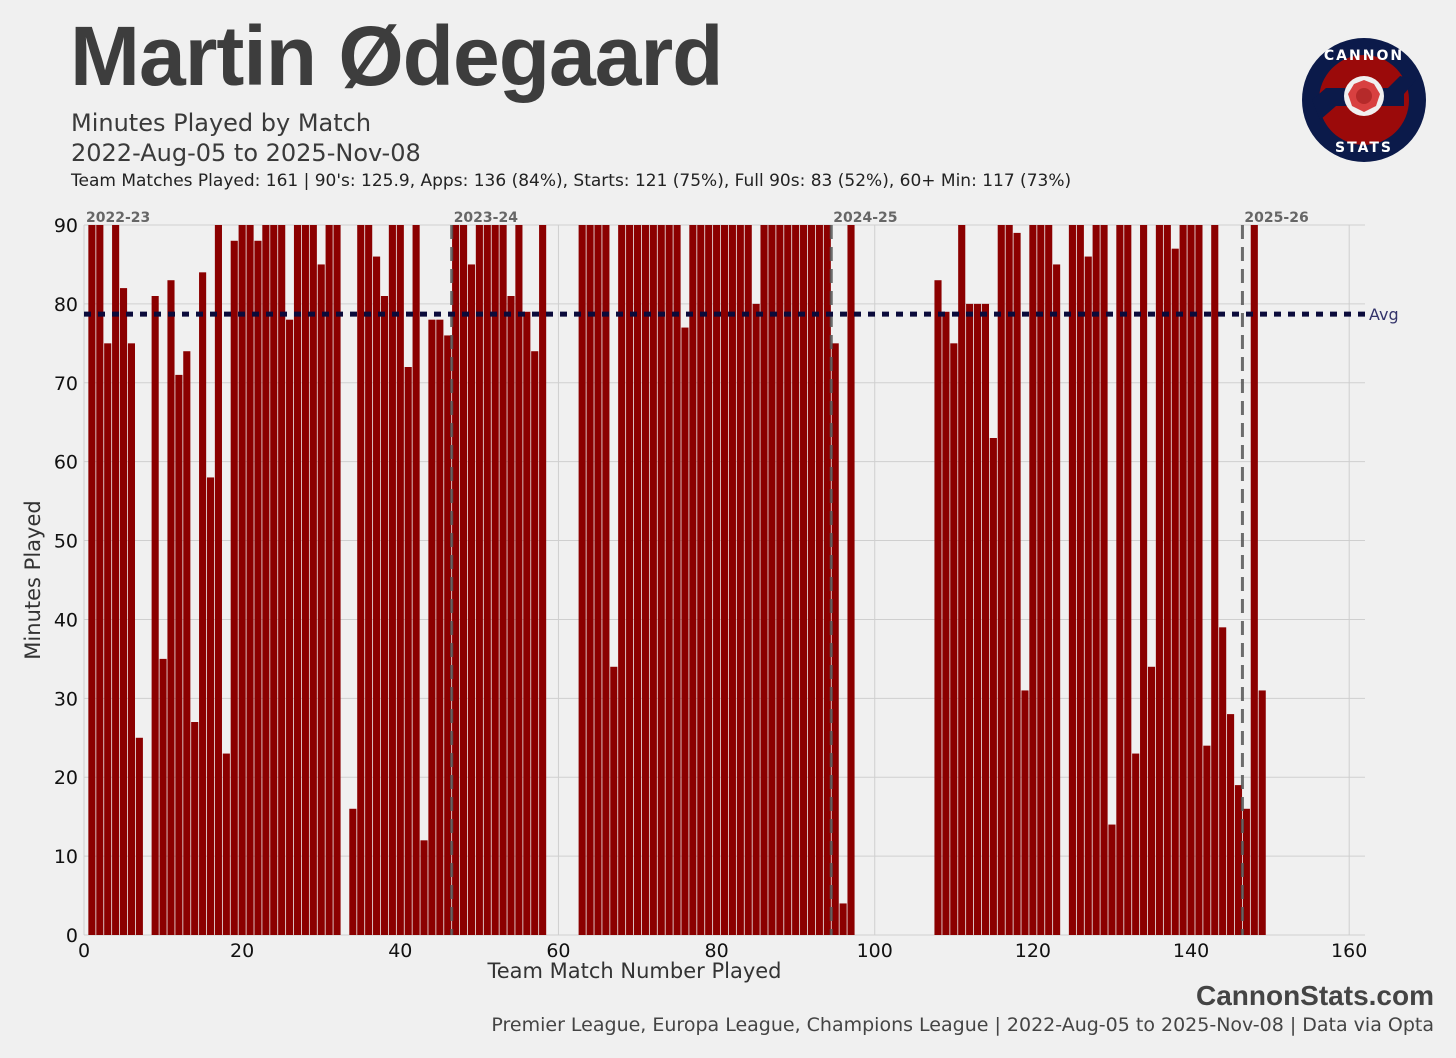  What do you see at coordinates (1191, 951) in the screenshot?
I see `x-tick-label: 140` at bounding box center [1191, 951].